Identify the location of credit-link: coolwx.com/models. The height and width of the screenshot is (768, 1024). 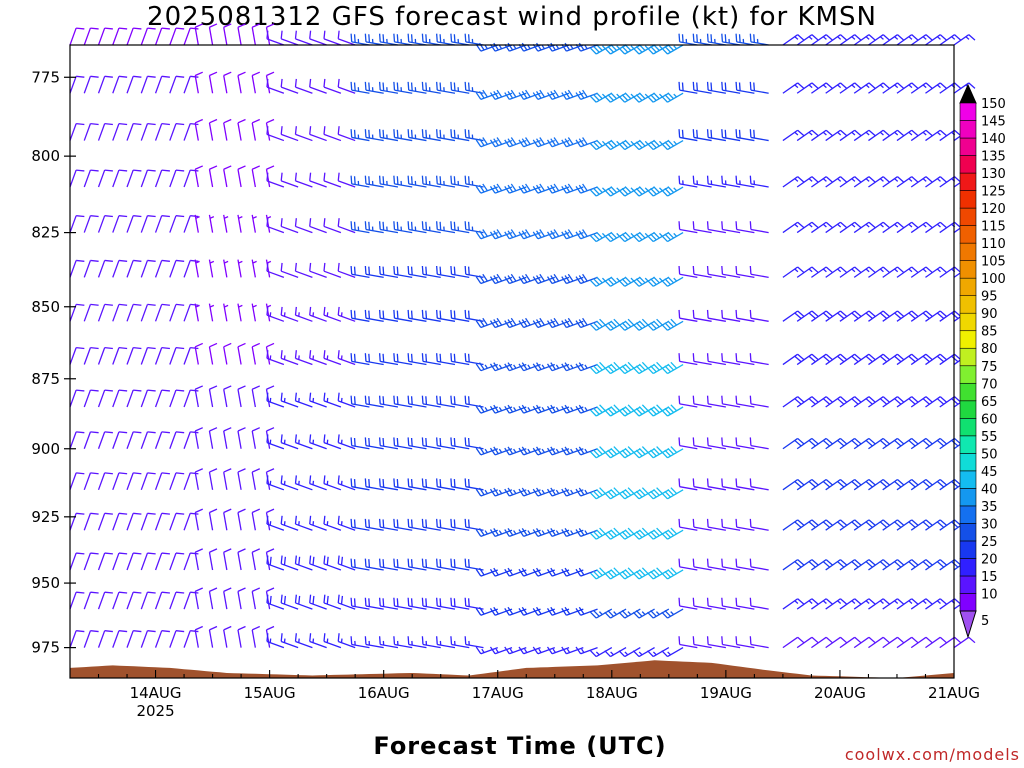
(932, 754).